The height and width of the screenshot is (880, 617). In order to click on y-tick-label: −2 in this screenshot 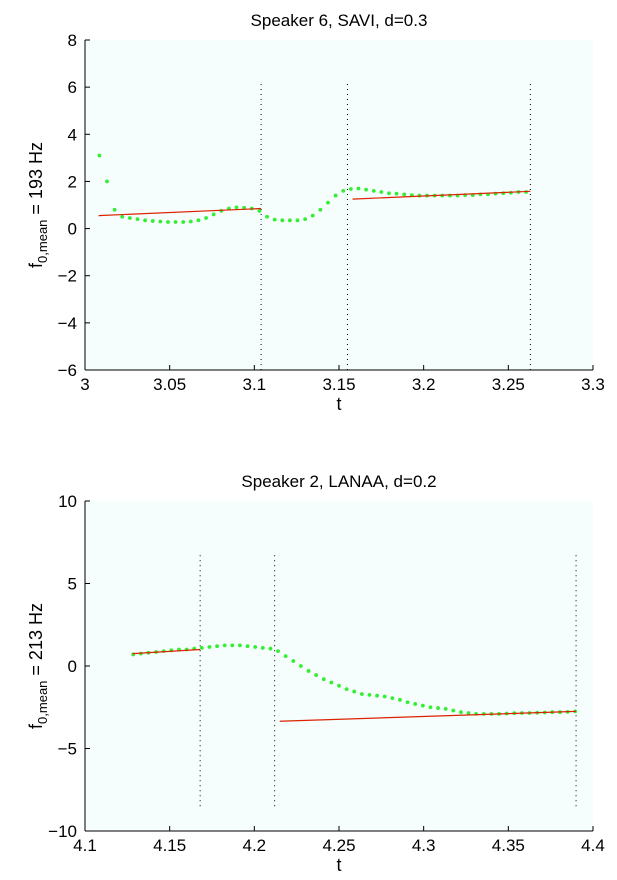, I will do `click(67, 276)`.